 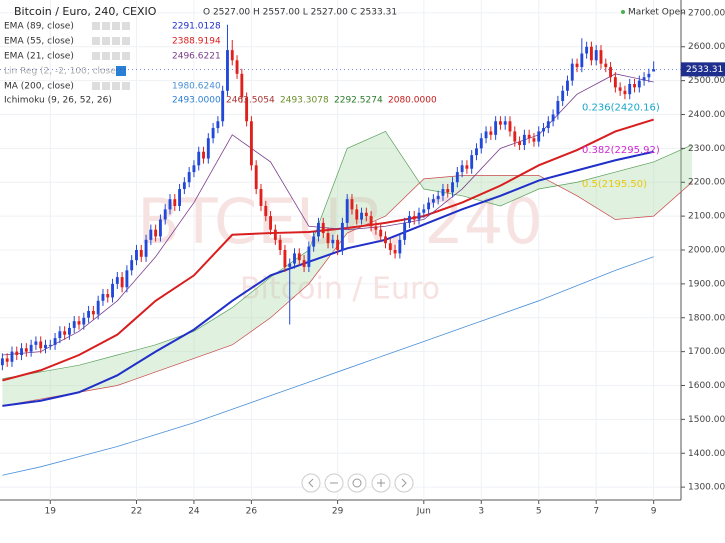 I want to click on legend-value: 2388.9194, so click(x=196, y=42).